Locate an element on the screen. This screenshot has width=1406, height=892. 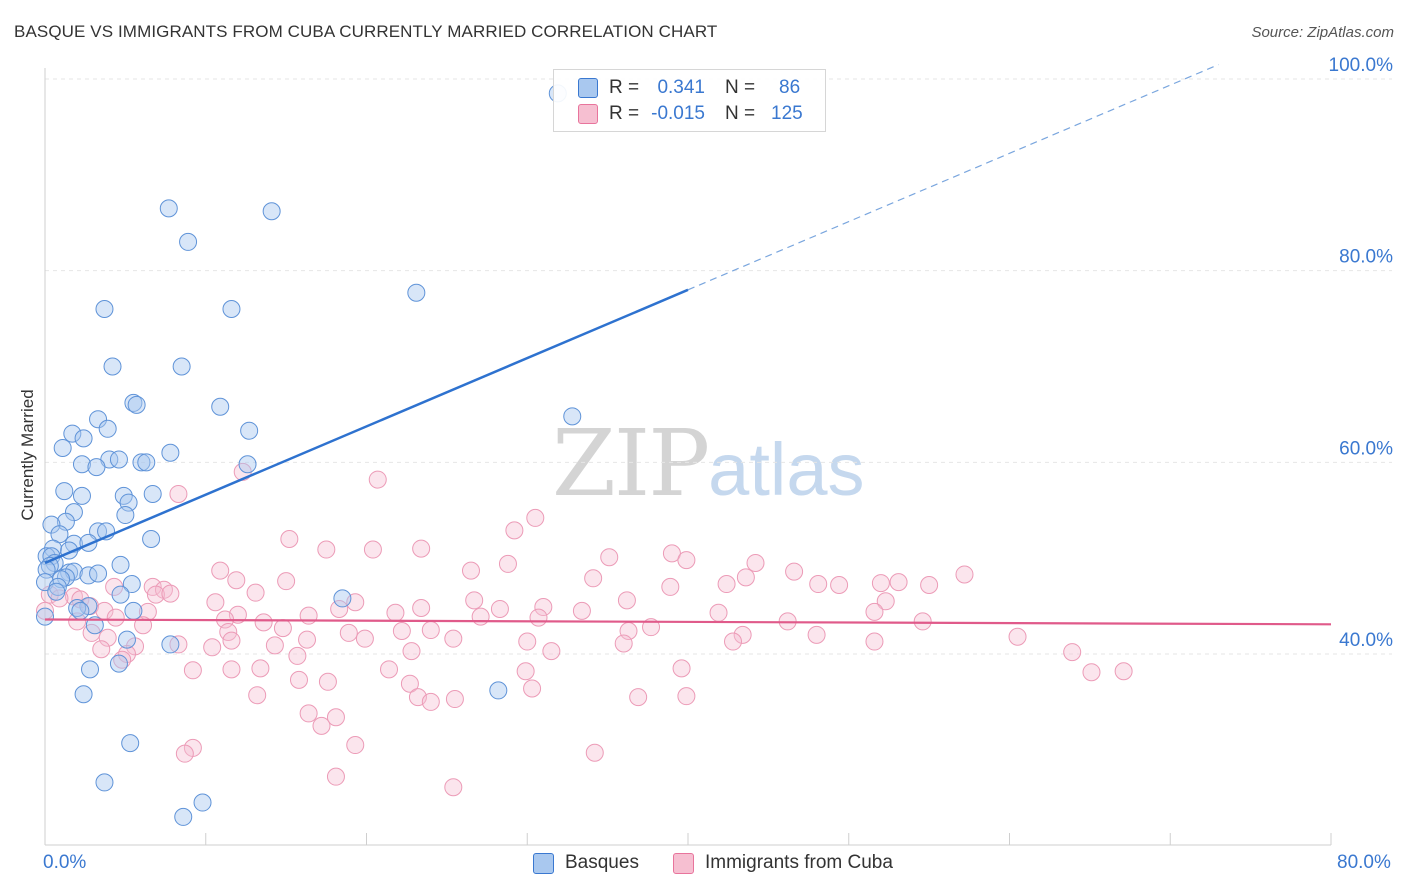
watermark: ZIPatlas is located at coordinates (708, 463).